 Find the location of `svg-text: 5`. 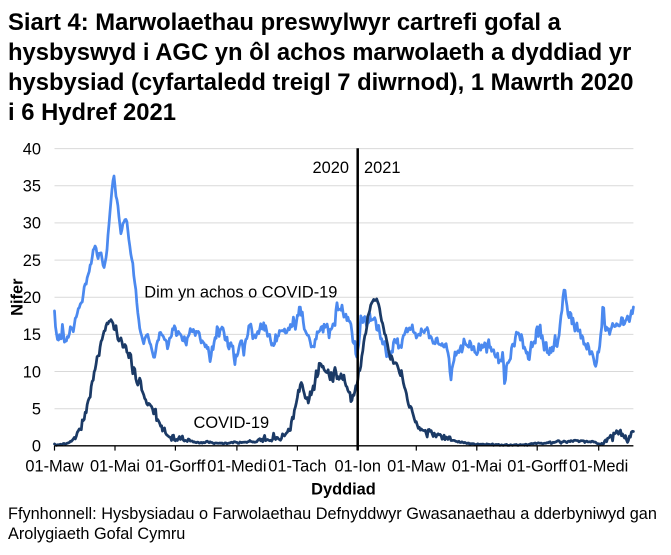

svg-text: 5 is located at coordinates (36, 410).